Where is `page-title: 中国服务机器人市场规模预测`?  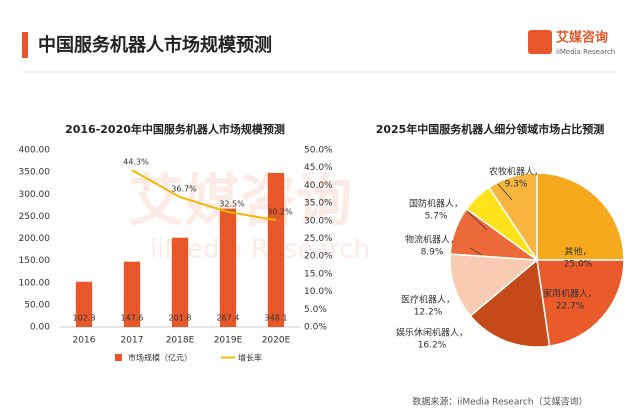
page-title: 中国服务机器人市场规模预测 is located at coordinates (155, 45).